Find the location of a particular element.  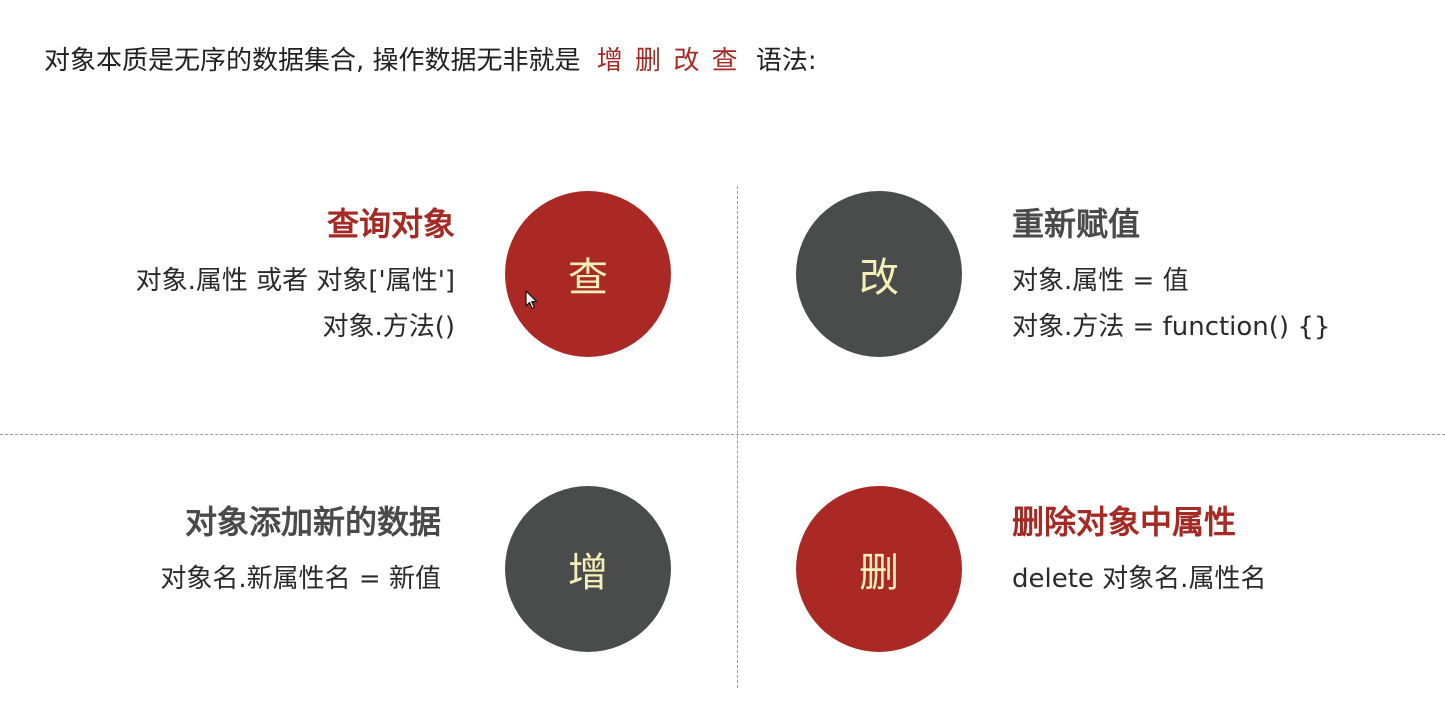

query-circle-label: 查 is located at coordinates (588, 278).